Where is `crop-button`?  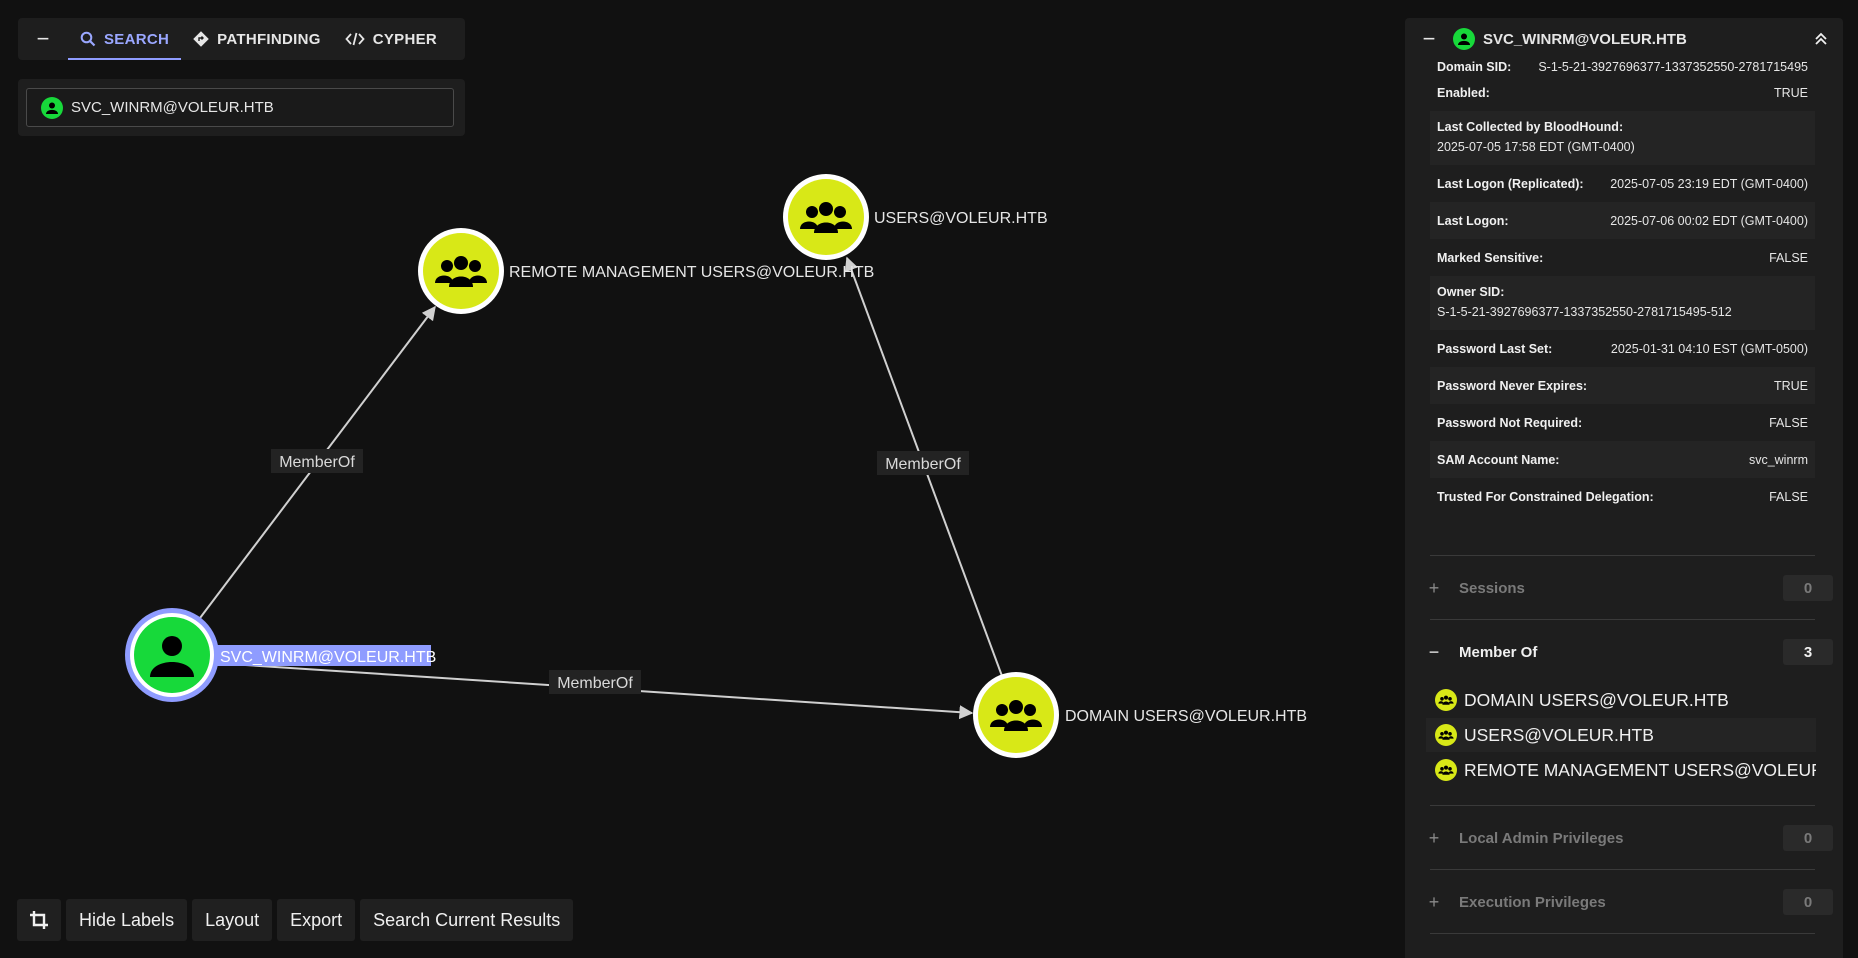
crop-button is located at coordinates (39, 920).